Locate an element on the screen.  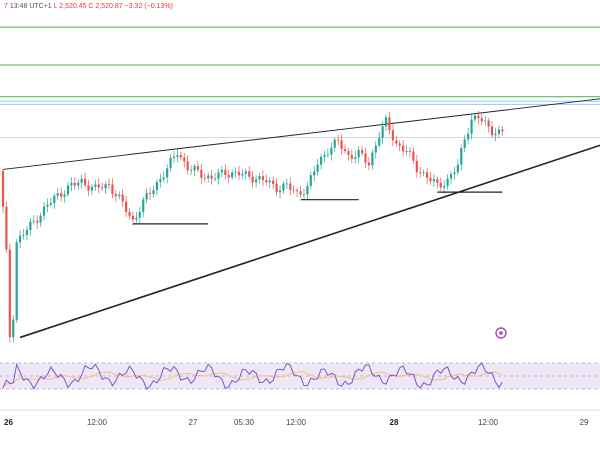
time-label: 13:48 UTC+1 is located at coordinates (30, 6).